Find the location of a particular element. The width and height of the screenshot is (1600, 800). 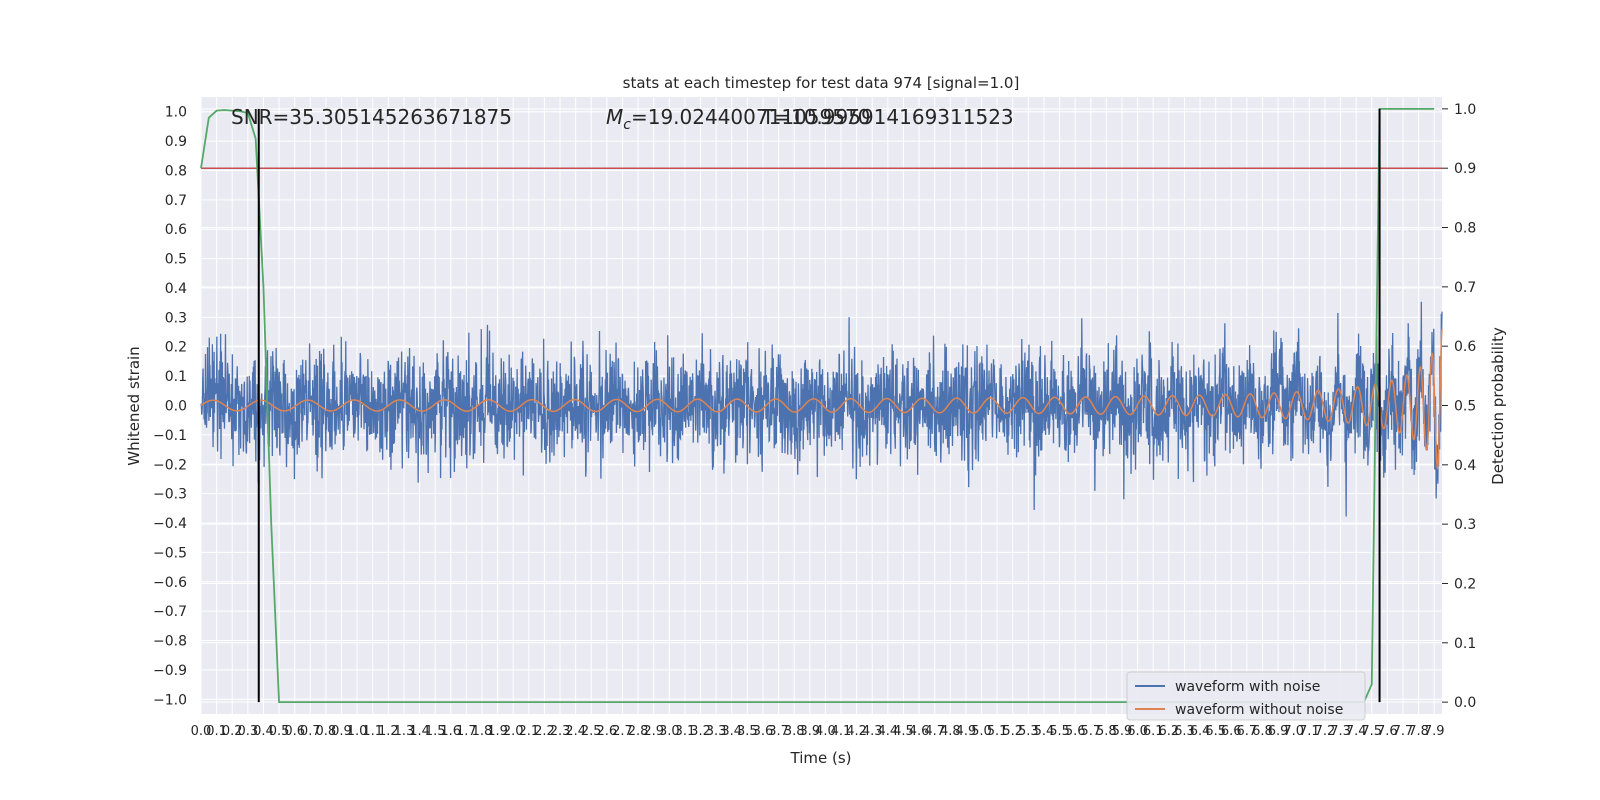

x-tick-label: 2.4 is located at coordinates (575, 731).